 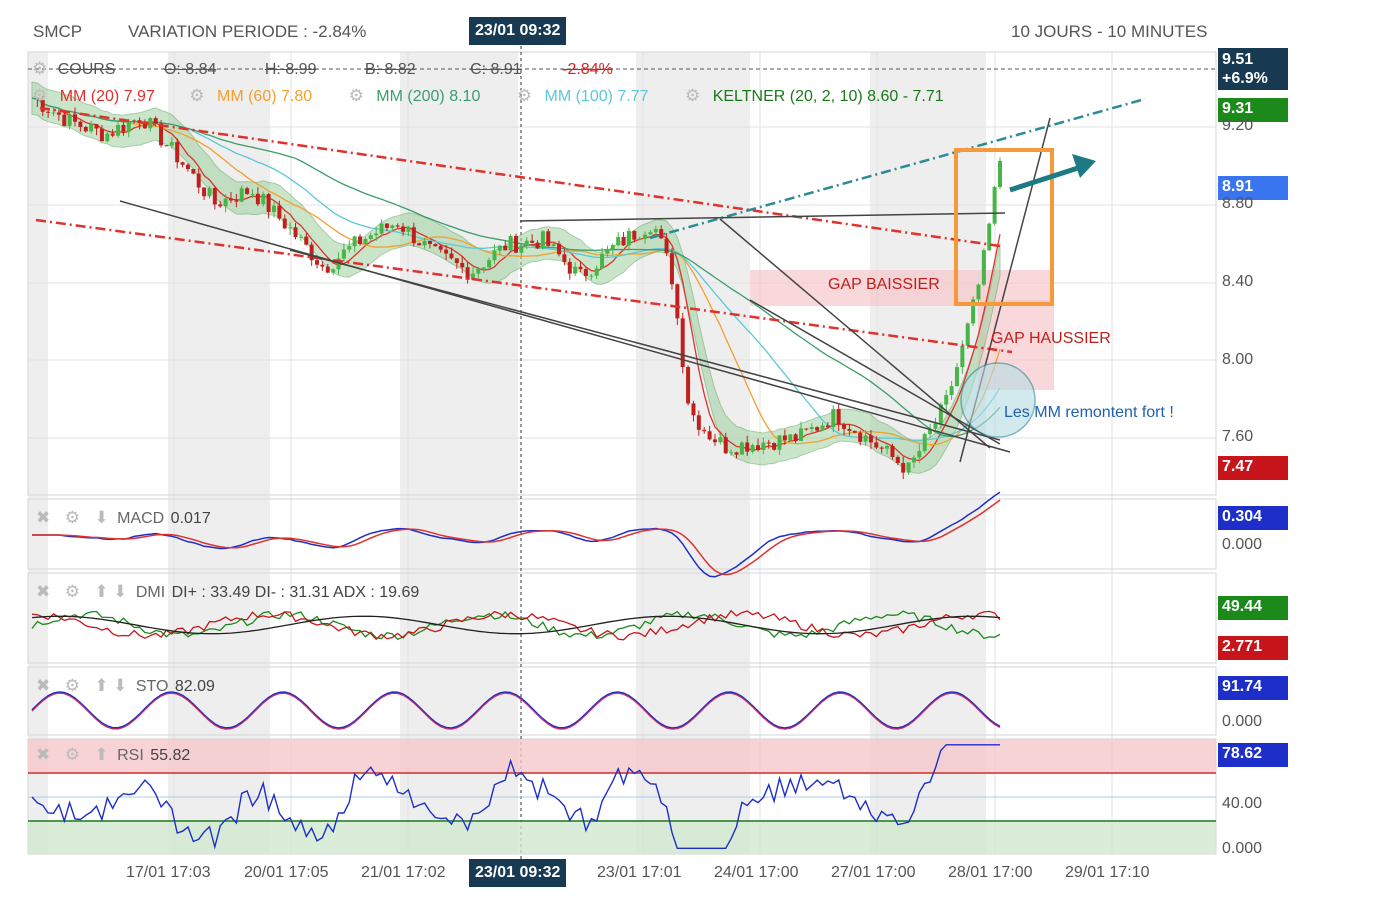 I want to click on legend-mm20: MM (20) 7.97, so click(x=107, y=96).